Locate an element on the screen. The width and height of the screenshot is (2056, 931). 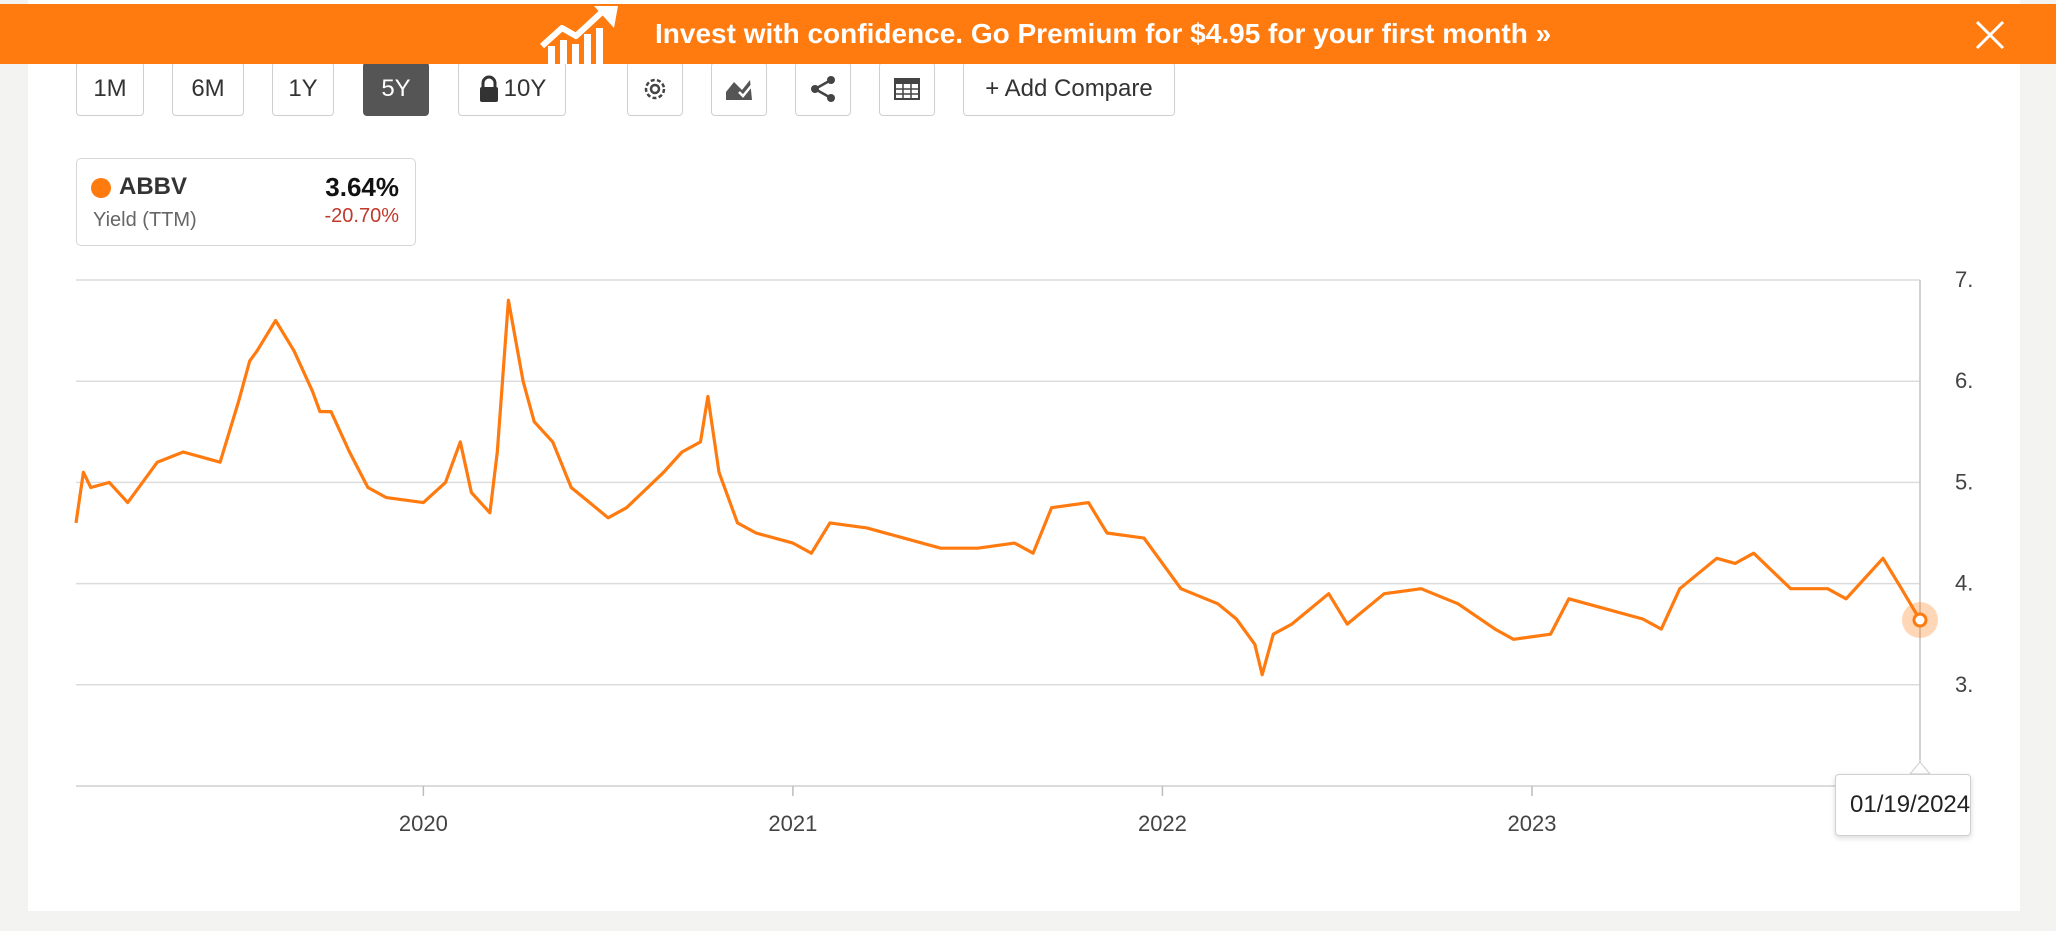
legend-ticker: ABBV is located at coordinates (153, 186).